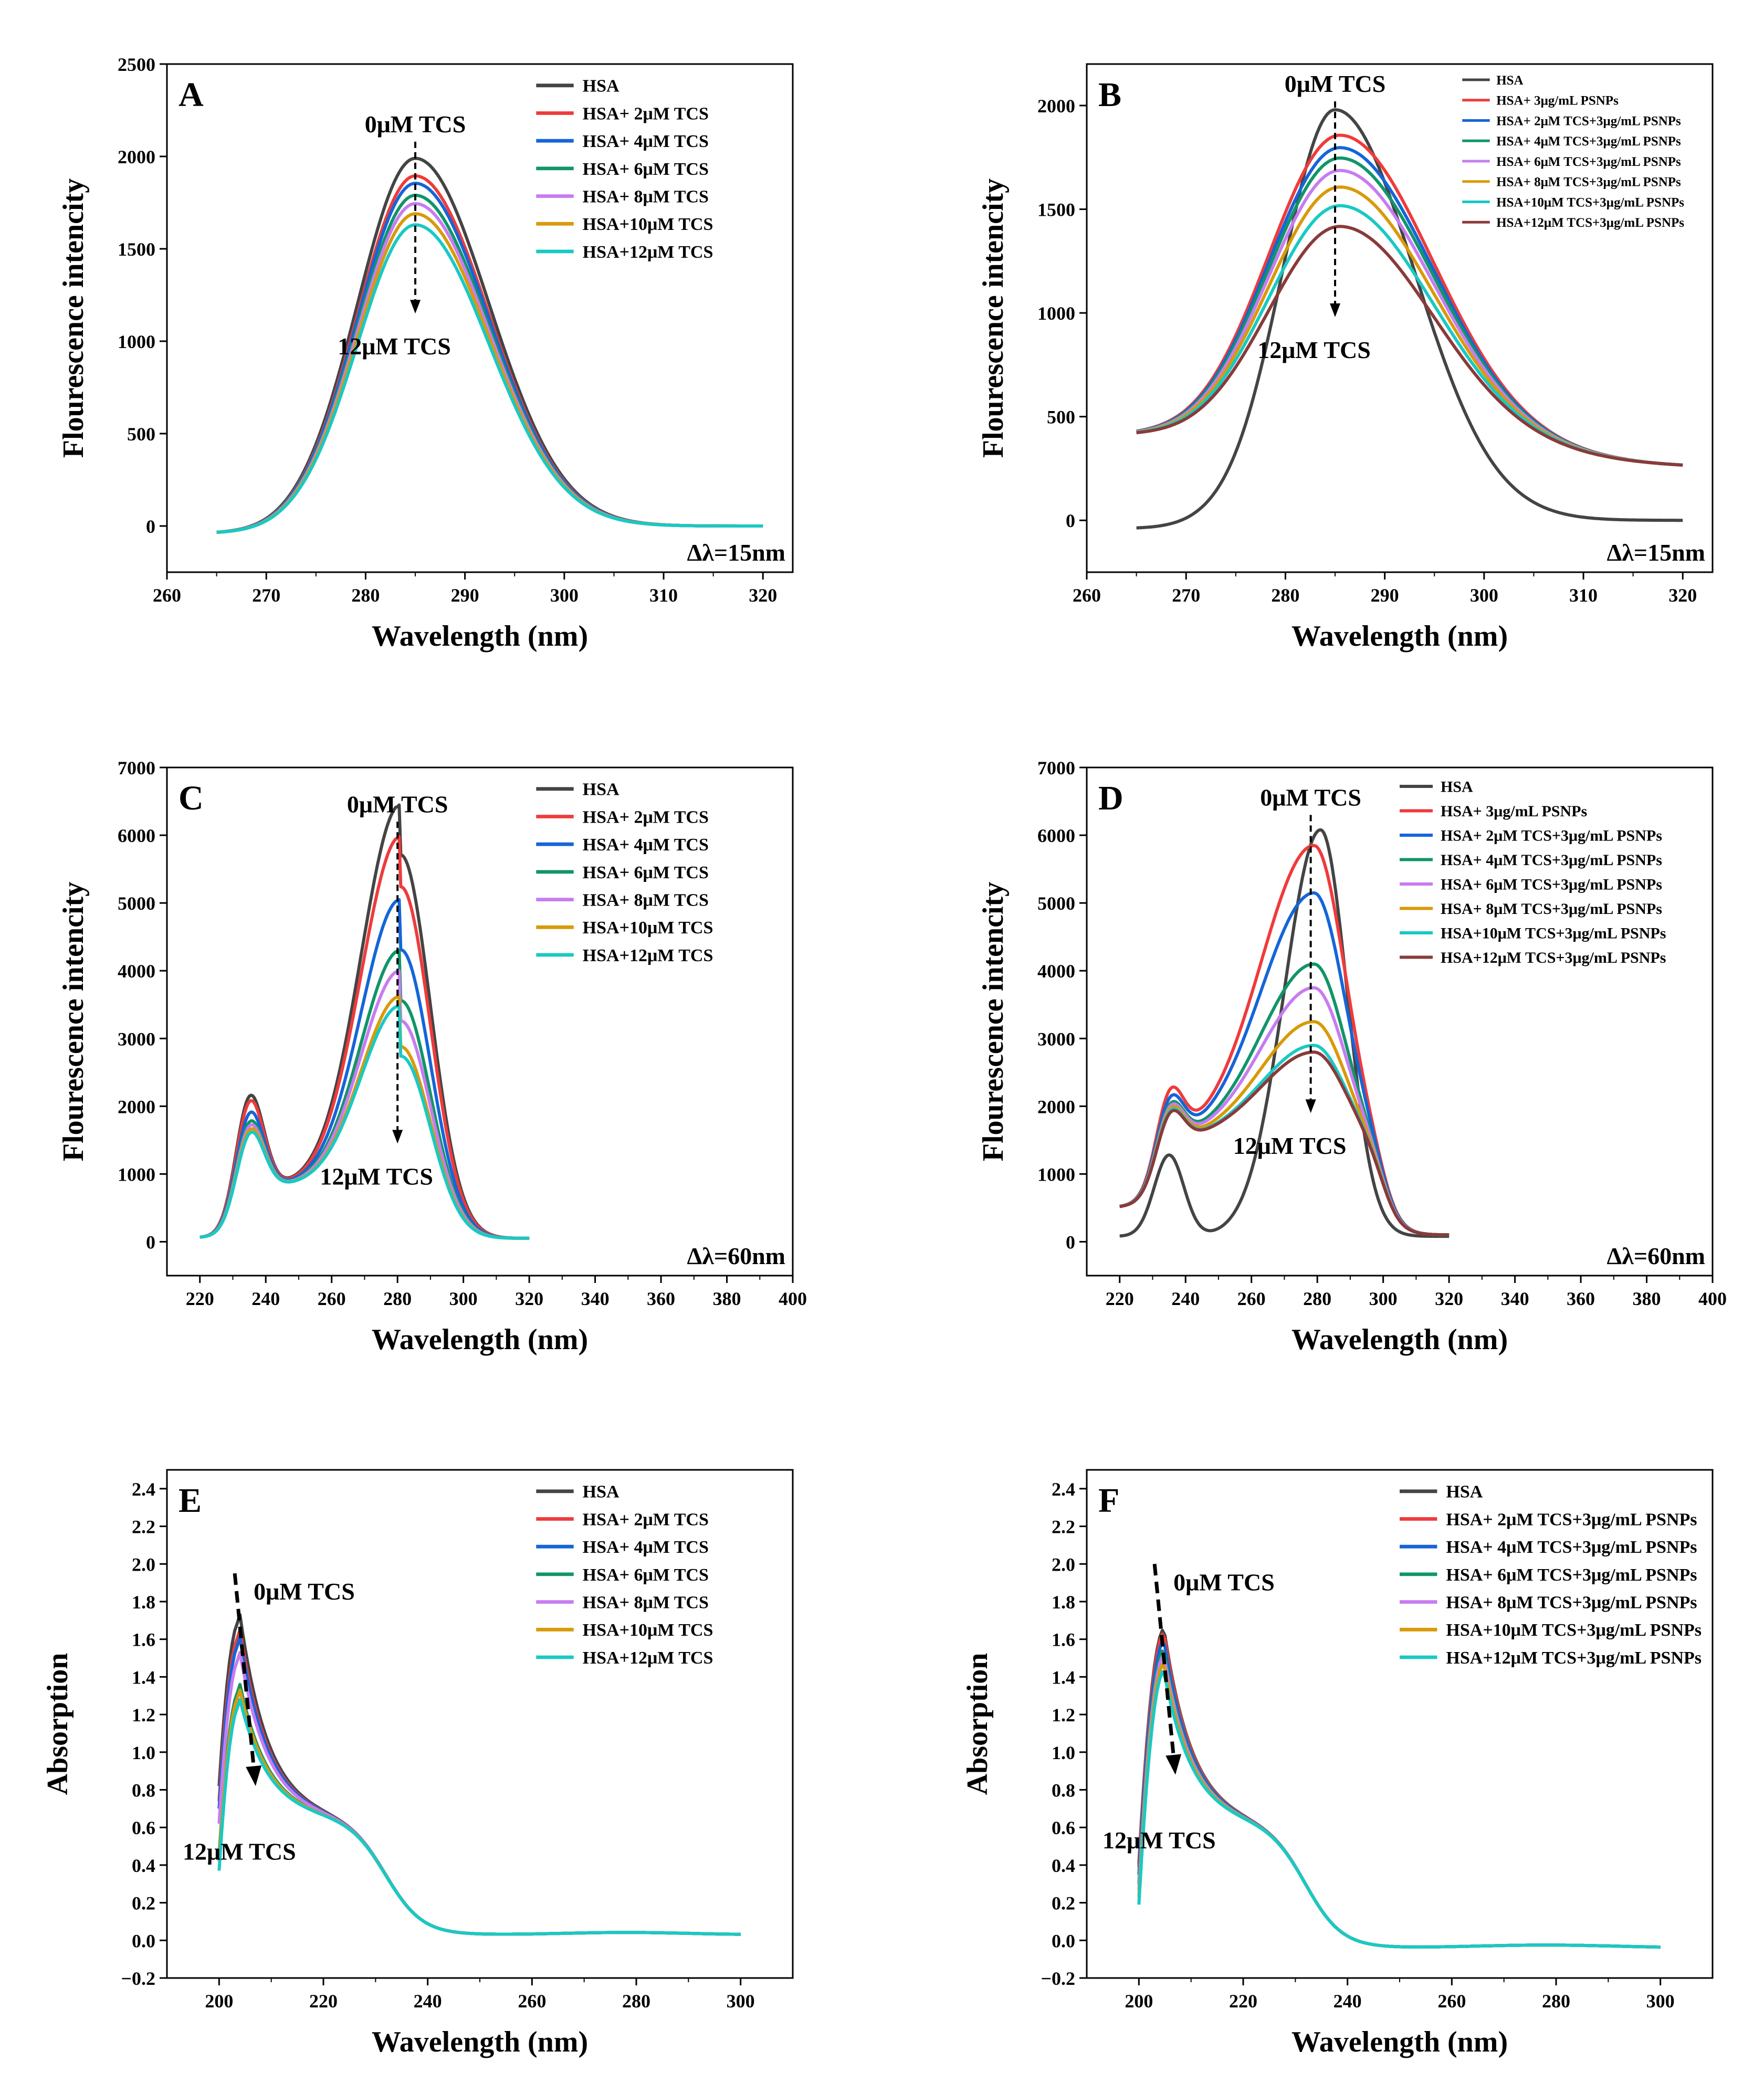  What do you see at coordinates (1063, 1677) in the screenshot?
I see `y-tick-label: 1.4` at bounding box center [1063, 1677].